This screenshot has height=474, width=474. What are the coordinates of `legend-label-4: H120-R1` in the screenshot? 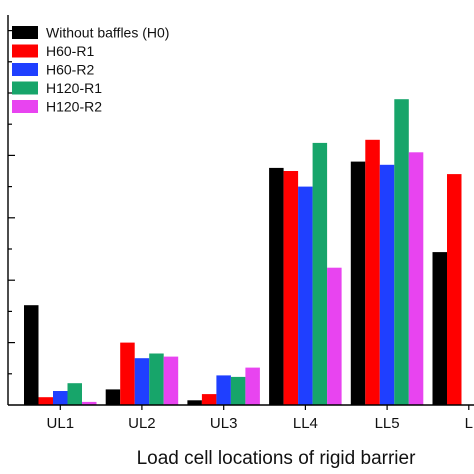 It's located at (74, 88).